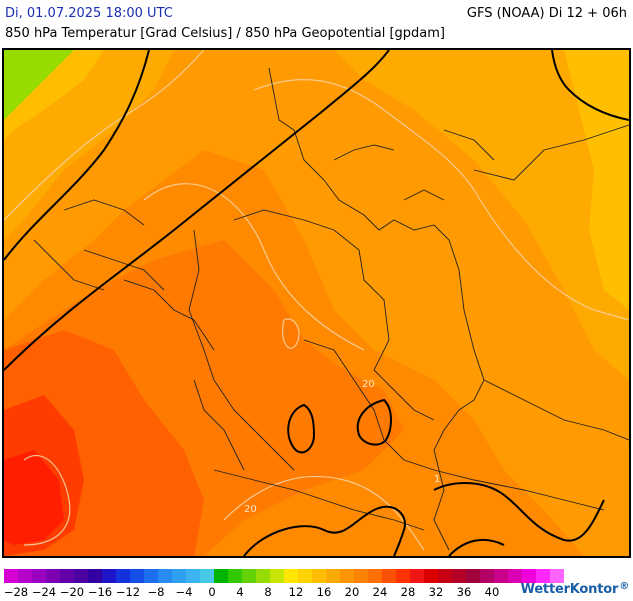 This screenshot has width=633, height=601. I want to click on colorbar-tick-label: 32, so click(436, 592).